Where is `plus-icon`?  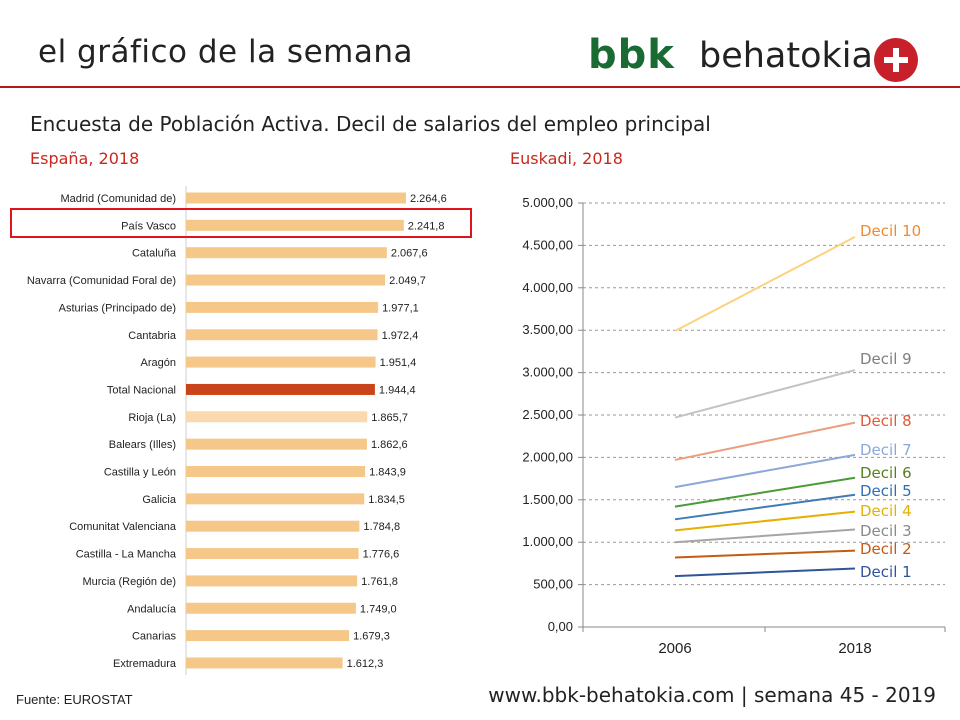 plus-icon is located at coordinates (896, 60).